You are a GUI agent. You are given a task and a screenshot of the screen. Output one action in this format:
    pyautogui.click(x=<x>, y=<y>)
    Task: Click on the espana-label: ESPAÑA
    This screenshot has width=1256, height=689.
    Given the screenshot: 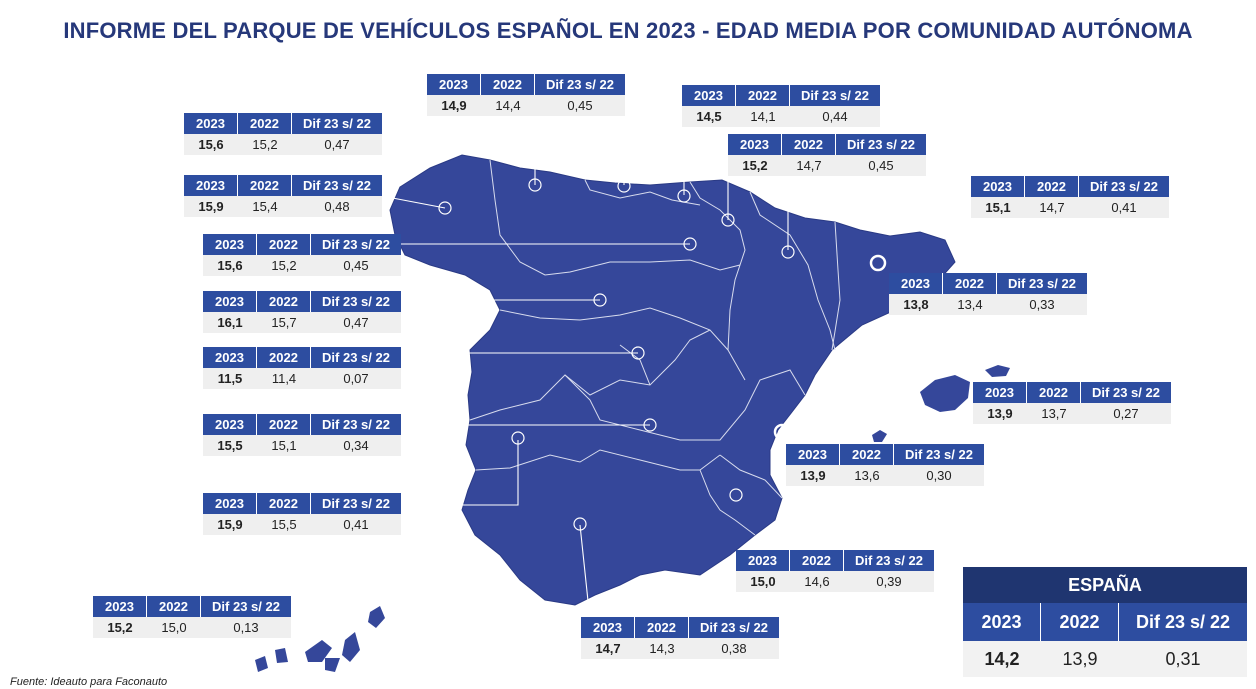 What is the action you would take?
    pyautogui.click(x=1105, y=585)
    